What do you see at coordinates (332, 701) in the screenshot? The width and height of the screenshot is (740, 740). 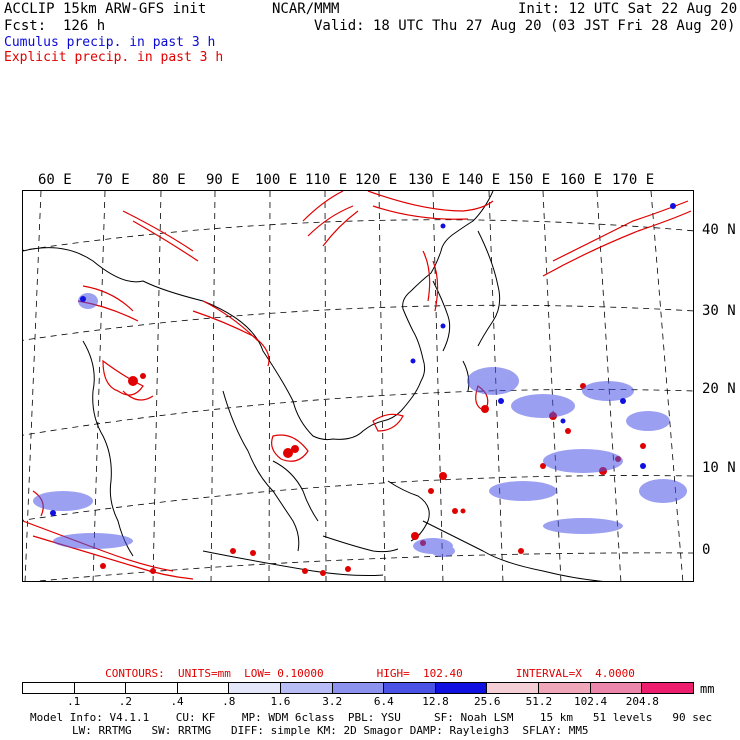 I see `color-scale-tick: 3.2` at bounding box center [332, 701].